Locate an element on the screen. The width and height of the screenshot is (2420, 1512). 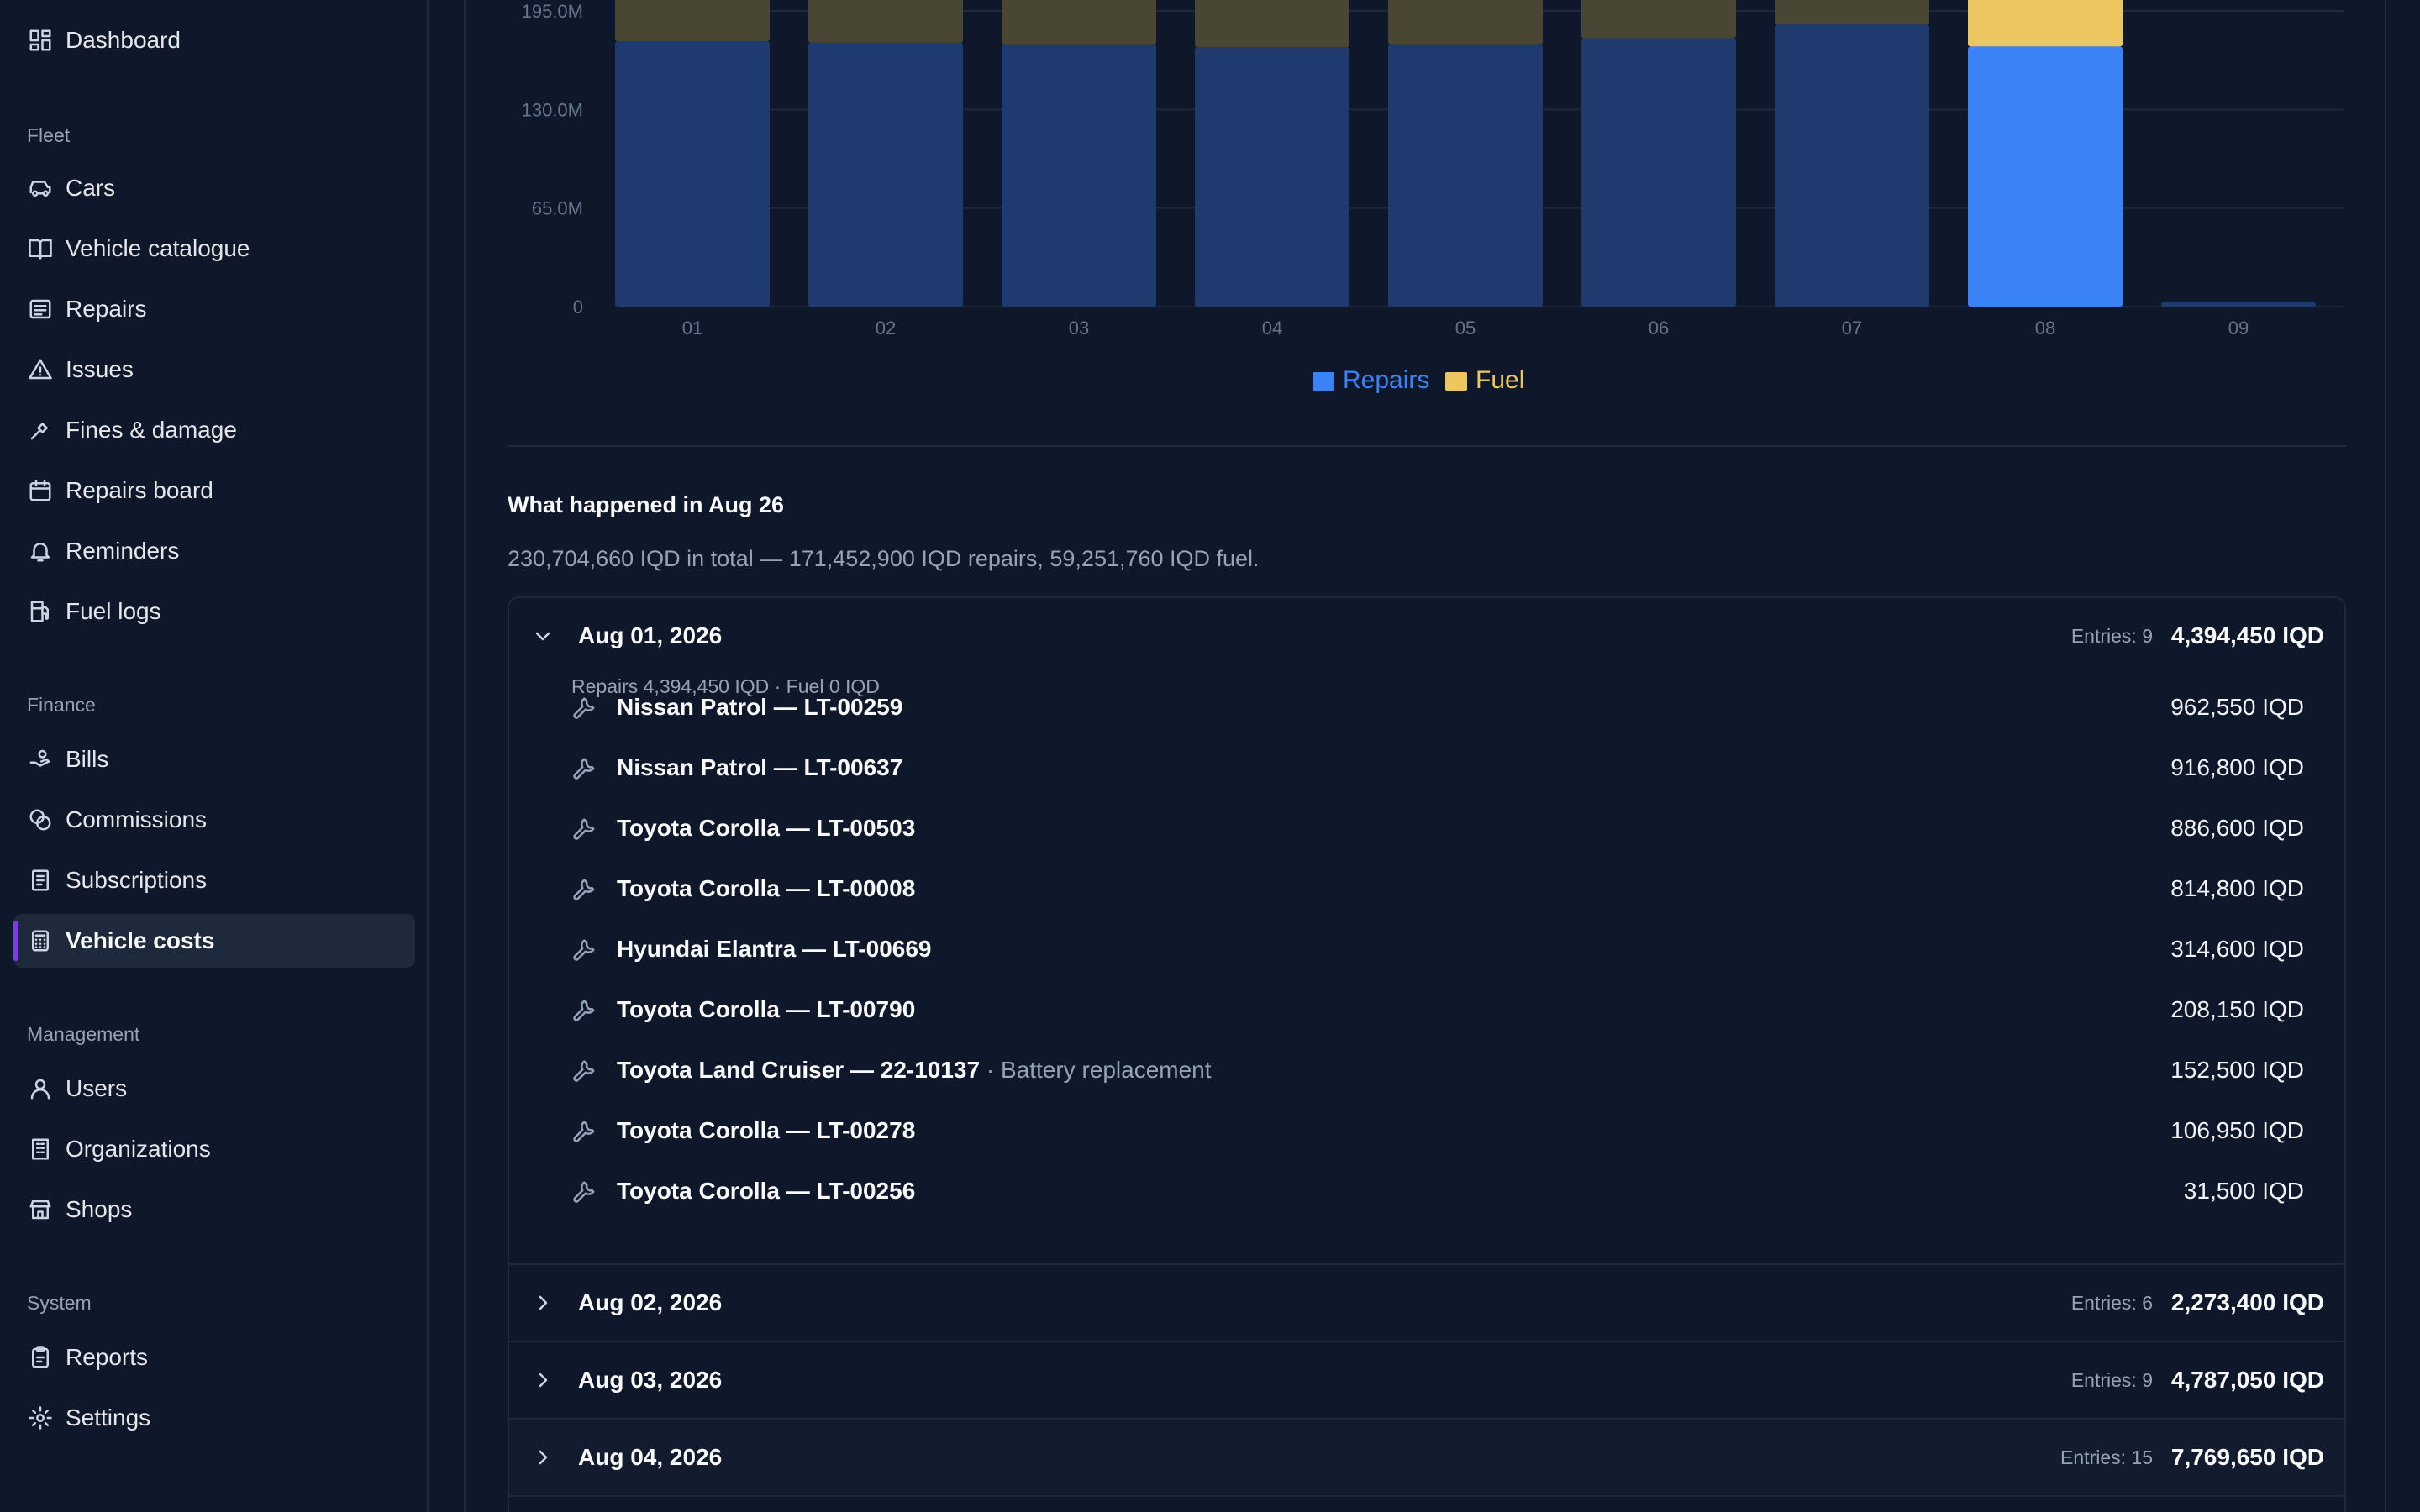
sidebar-item-label: Repairs board is located at coordinates (139, 490).